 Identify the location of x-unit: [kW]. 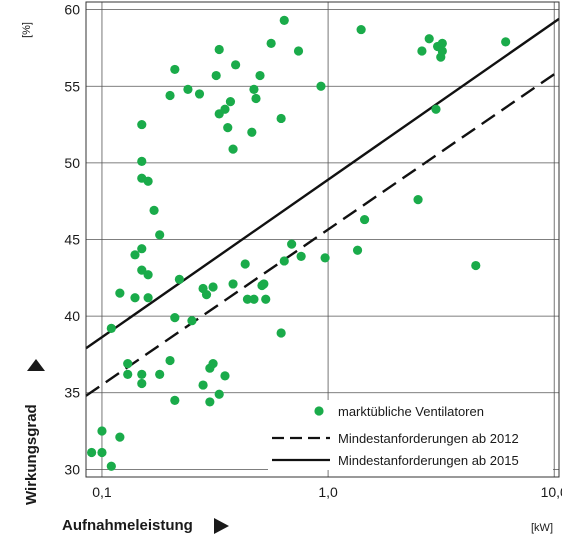
(542, 528).